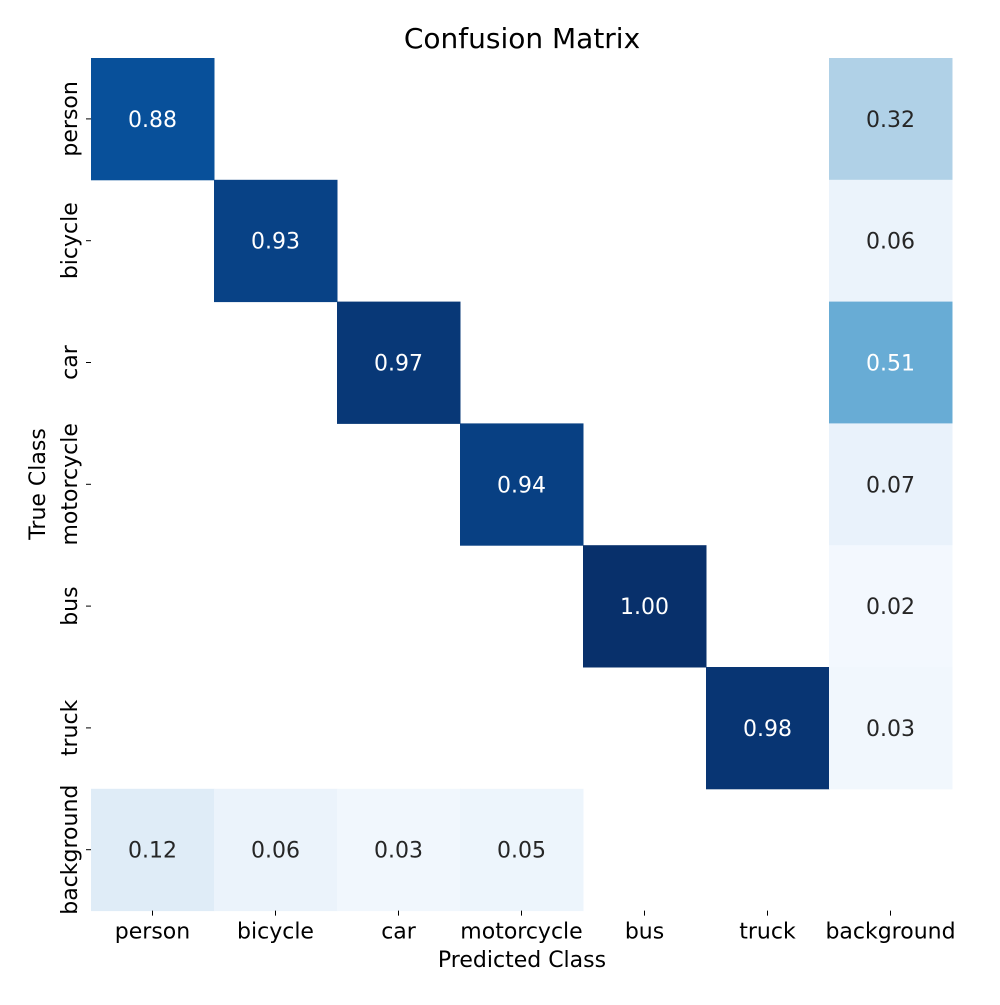  I want to click on cell-value-label: 0.02, so click(890, 607).